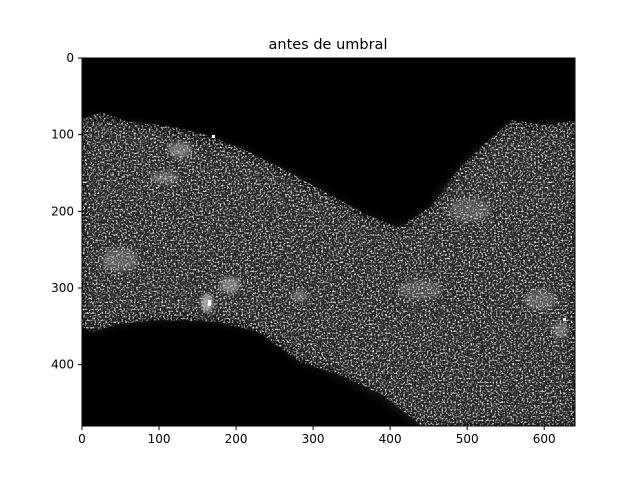 This screenshot has width=640, height=480. I want to click on x-tick-label: 300, so click(313, 439).